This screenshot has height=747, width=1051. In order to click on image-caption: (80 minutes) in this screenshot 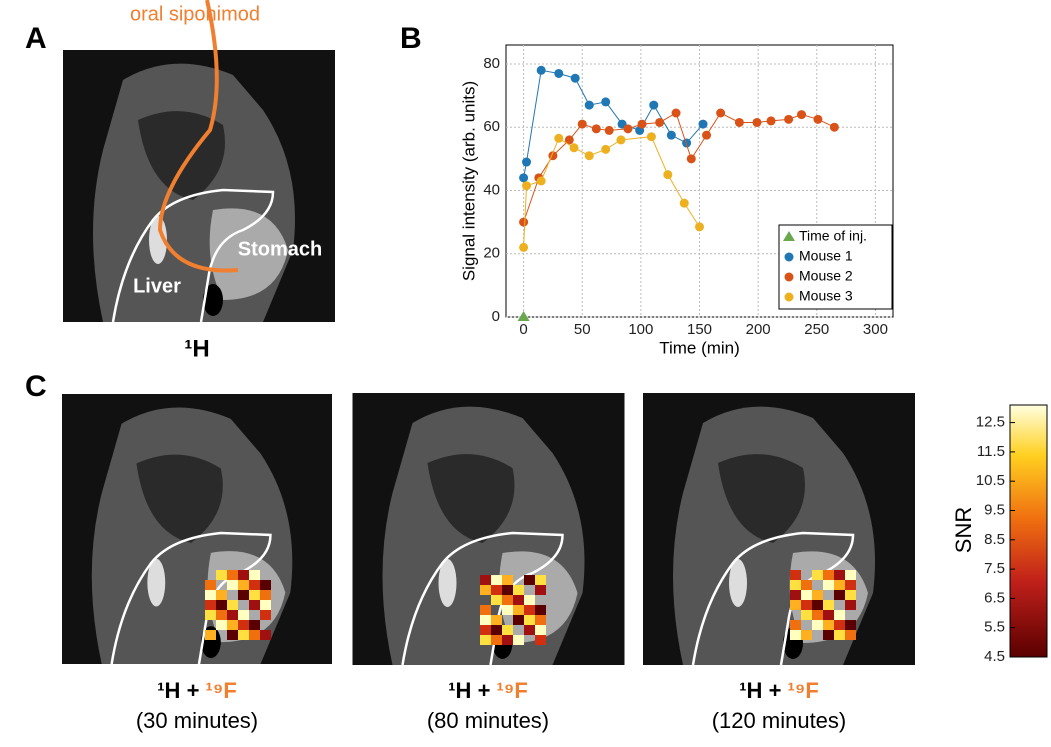, I will do `click(488, 720)`.